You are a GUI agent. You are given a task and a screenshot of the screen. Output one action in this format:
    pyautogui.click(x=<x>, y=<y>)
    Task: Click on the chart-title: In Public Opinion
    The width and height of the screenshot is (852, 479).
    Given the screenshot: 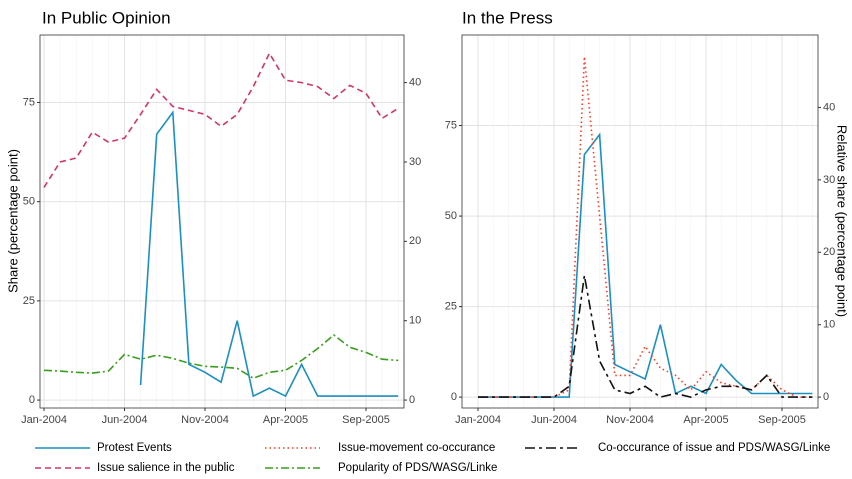 What is the action you would take?
    pyautogui.click(x=106, y=17)
    